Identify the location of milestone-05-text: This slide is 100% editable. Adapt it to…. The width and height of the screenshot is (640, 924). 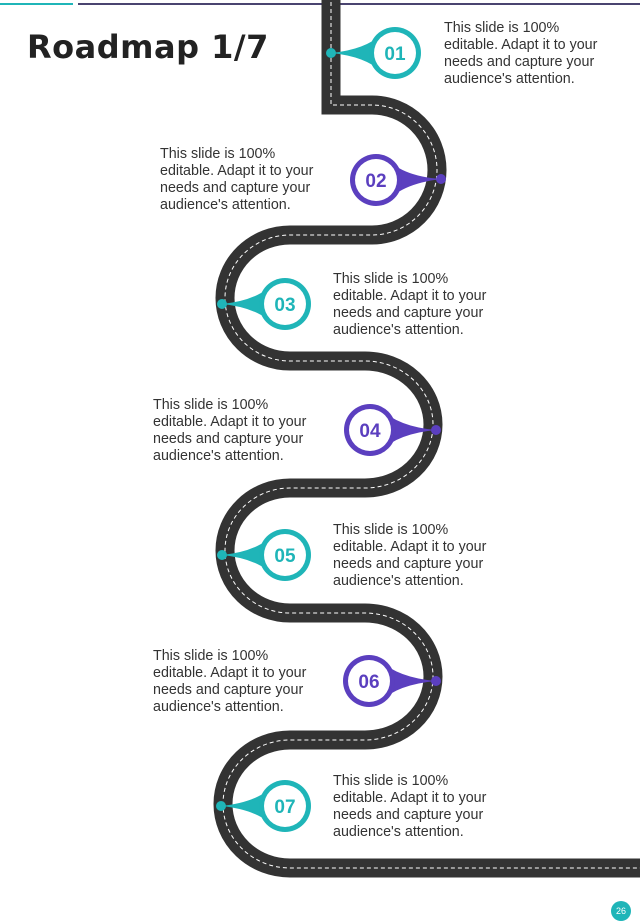
(410, 555).